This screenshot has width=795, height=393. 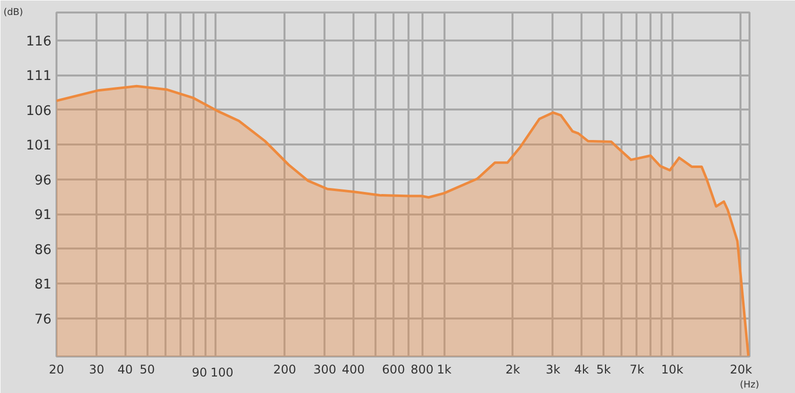 I want to click on y-tick-label: 91, so click(x=43, y=216).